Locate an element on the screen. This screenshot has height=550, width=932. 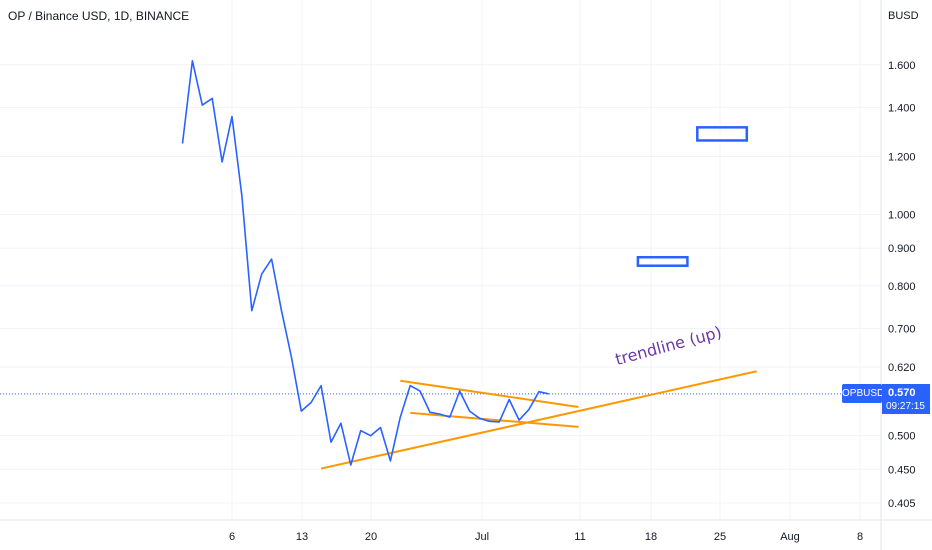
symbol-tag: OPBUSD is located at coordinates (863, 393).